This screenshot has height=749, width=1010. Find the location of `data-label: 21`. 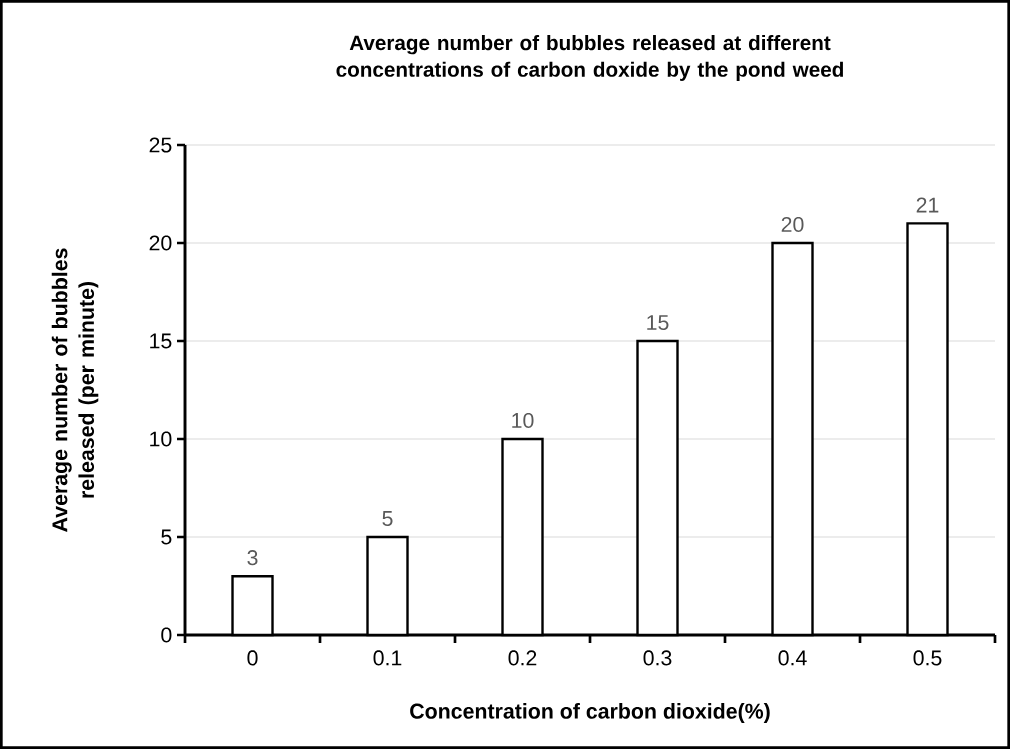

data-label: 21 is located at coordinates (927, 205).